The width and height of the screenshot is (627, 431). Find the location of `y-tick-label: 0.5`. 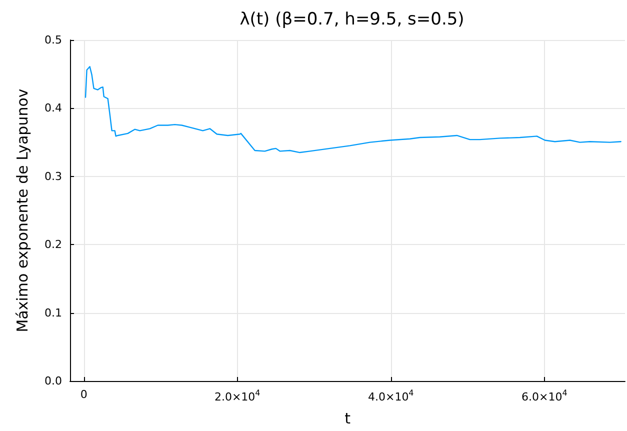

y-tick-label: 0.5 is located at coordinates (53, 40).